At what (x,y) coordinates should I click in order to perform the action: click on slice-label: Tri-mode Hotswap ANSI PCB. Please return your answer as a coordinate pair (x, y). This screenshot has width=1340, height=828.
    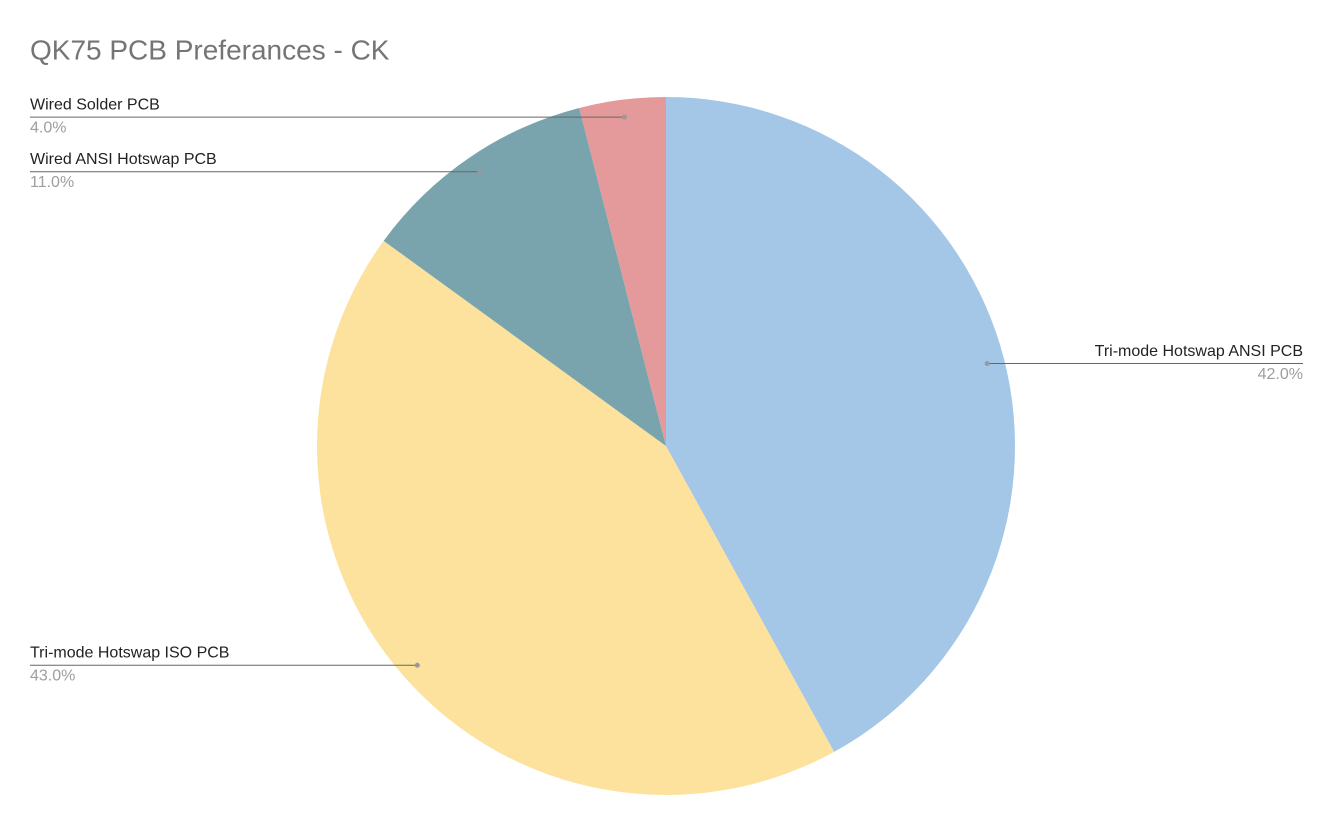
    Looking at the image, I should click on (1199, 351).